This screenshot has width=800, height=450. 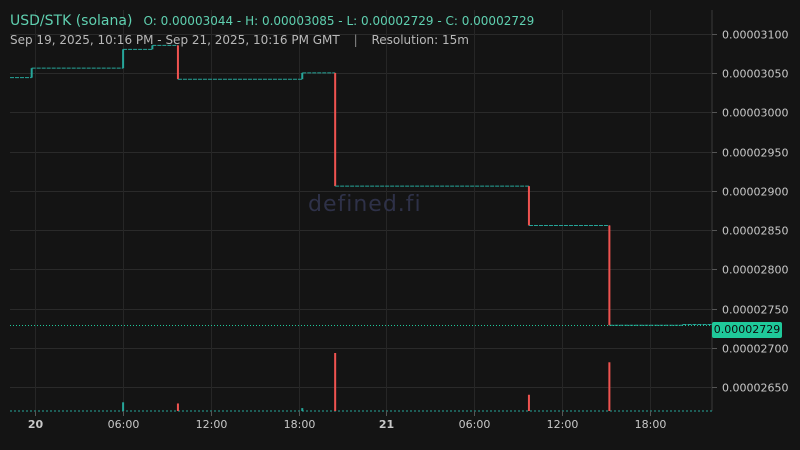 What do you see at coordinates (755, 270) in the screenshot?
I see `y-tick-label: 0.00002800` at bounding box center [755, 270].